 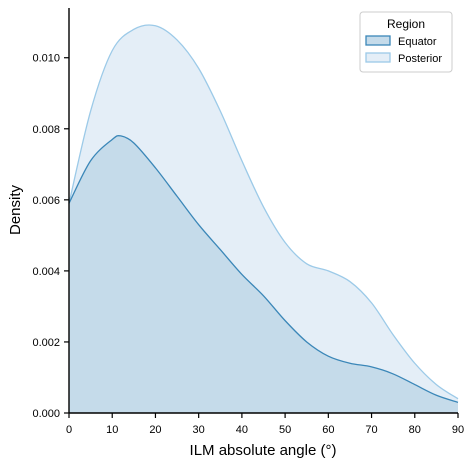 I want to click on x-tick-label: 30, so click(x=199, y=430).